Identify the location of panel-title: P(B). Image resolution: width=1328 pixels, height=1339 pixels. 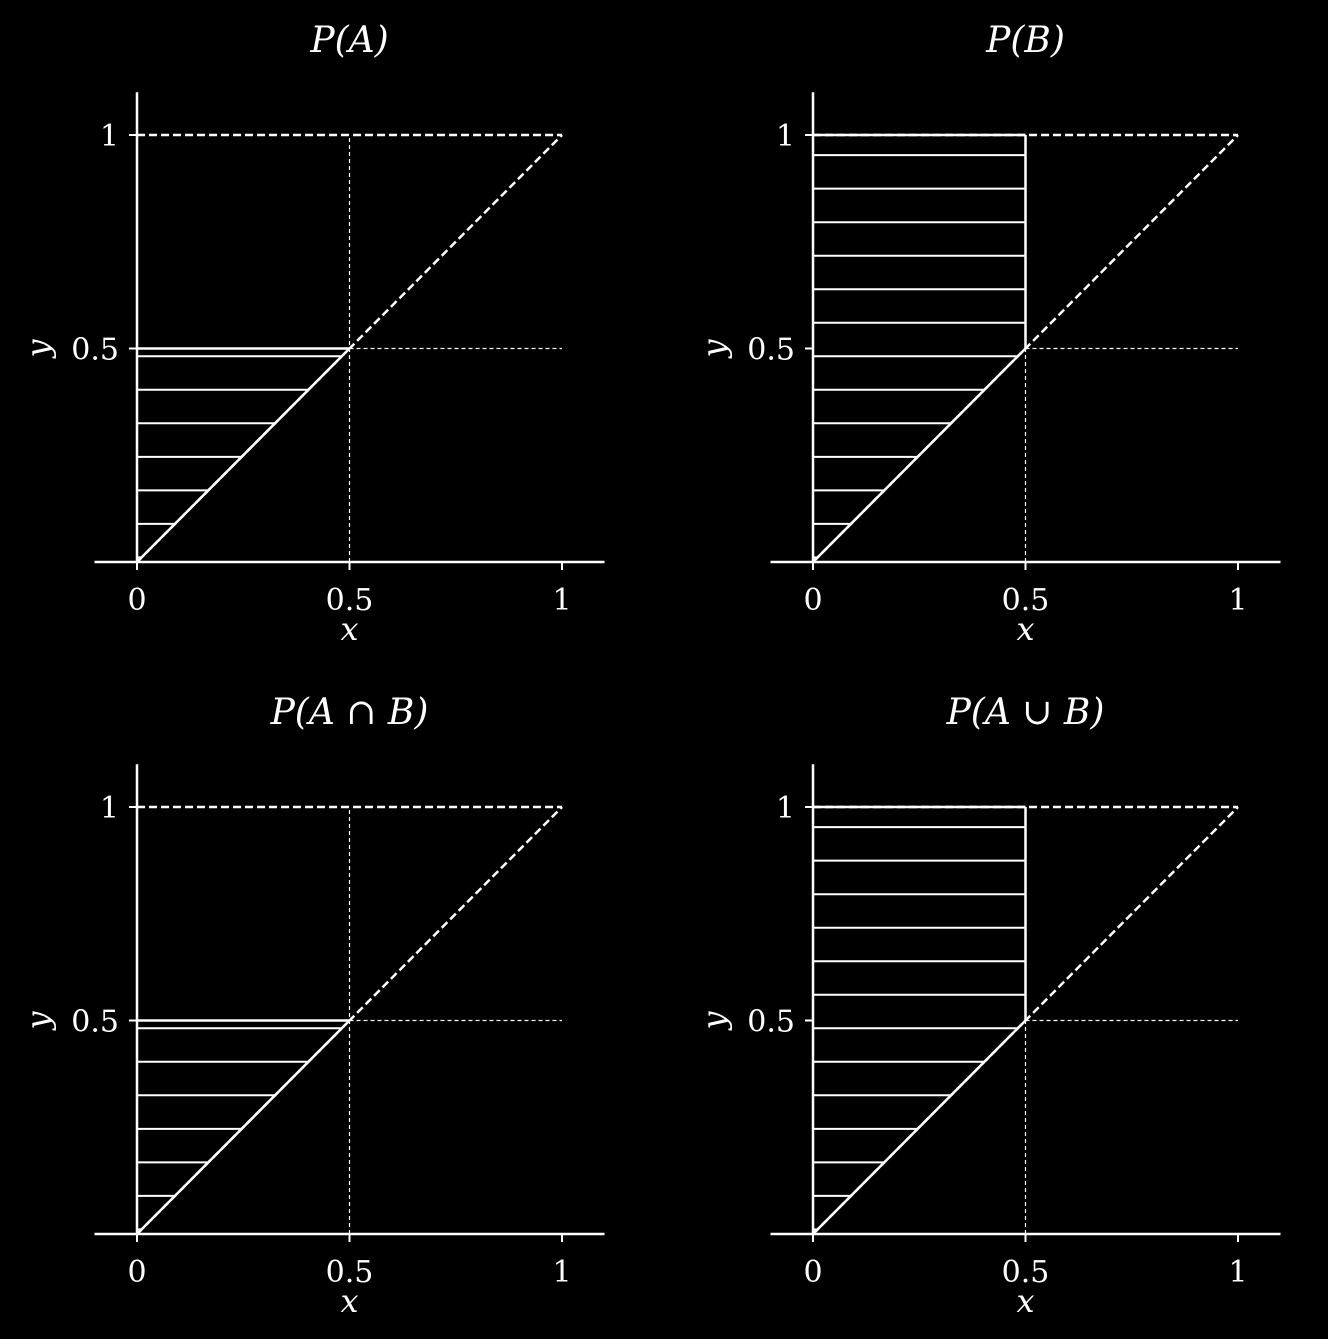
(1025, 40).